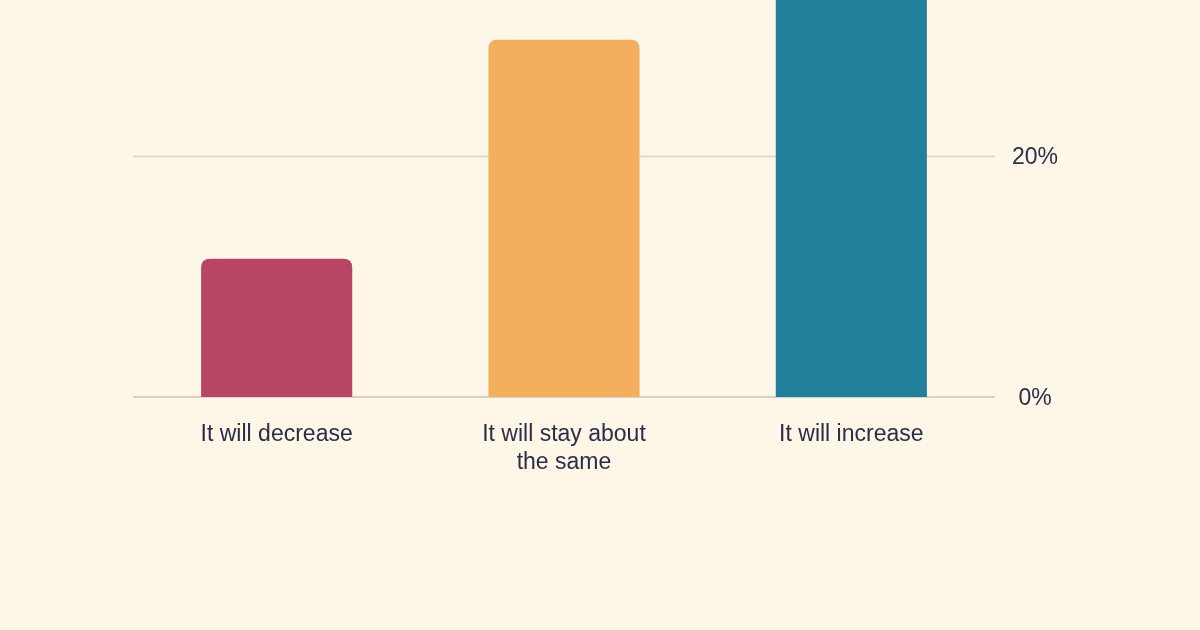 The height and width of the screenshot is (630, 1200). What do you see at coordinates (851, 433) in the screenshot?
I see `x-tick-label: It will increase` at bounding box center [851, 433].